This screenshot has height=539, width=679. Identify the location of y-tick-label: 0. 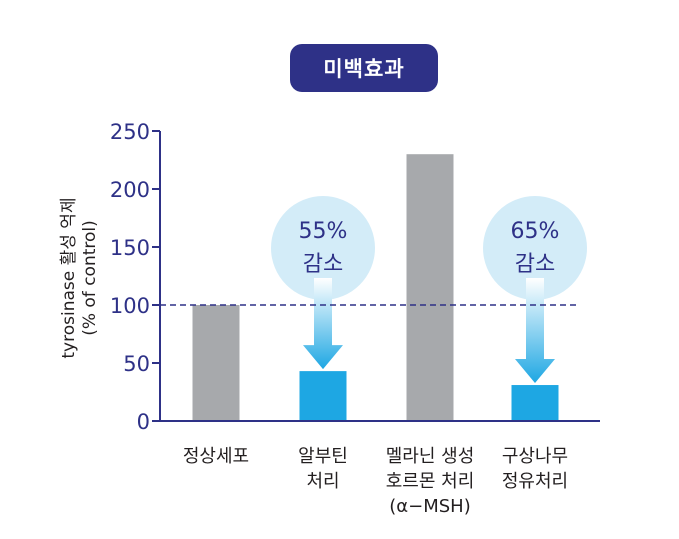
(143, 422).